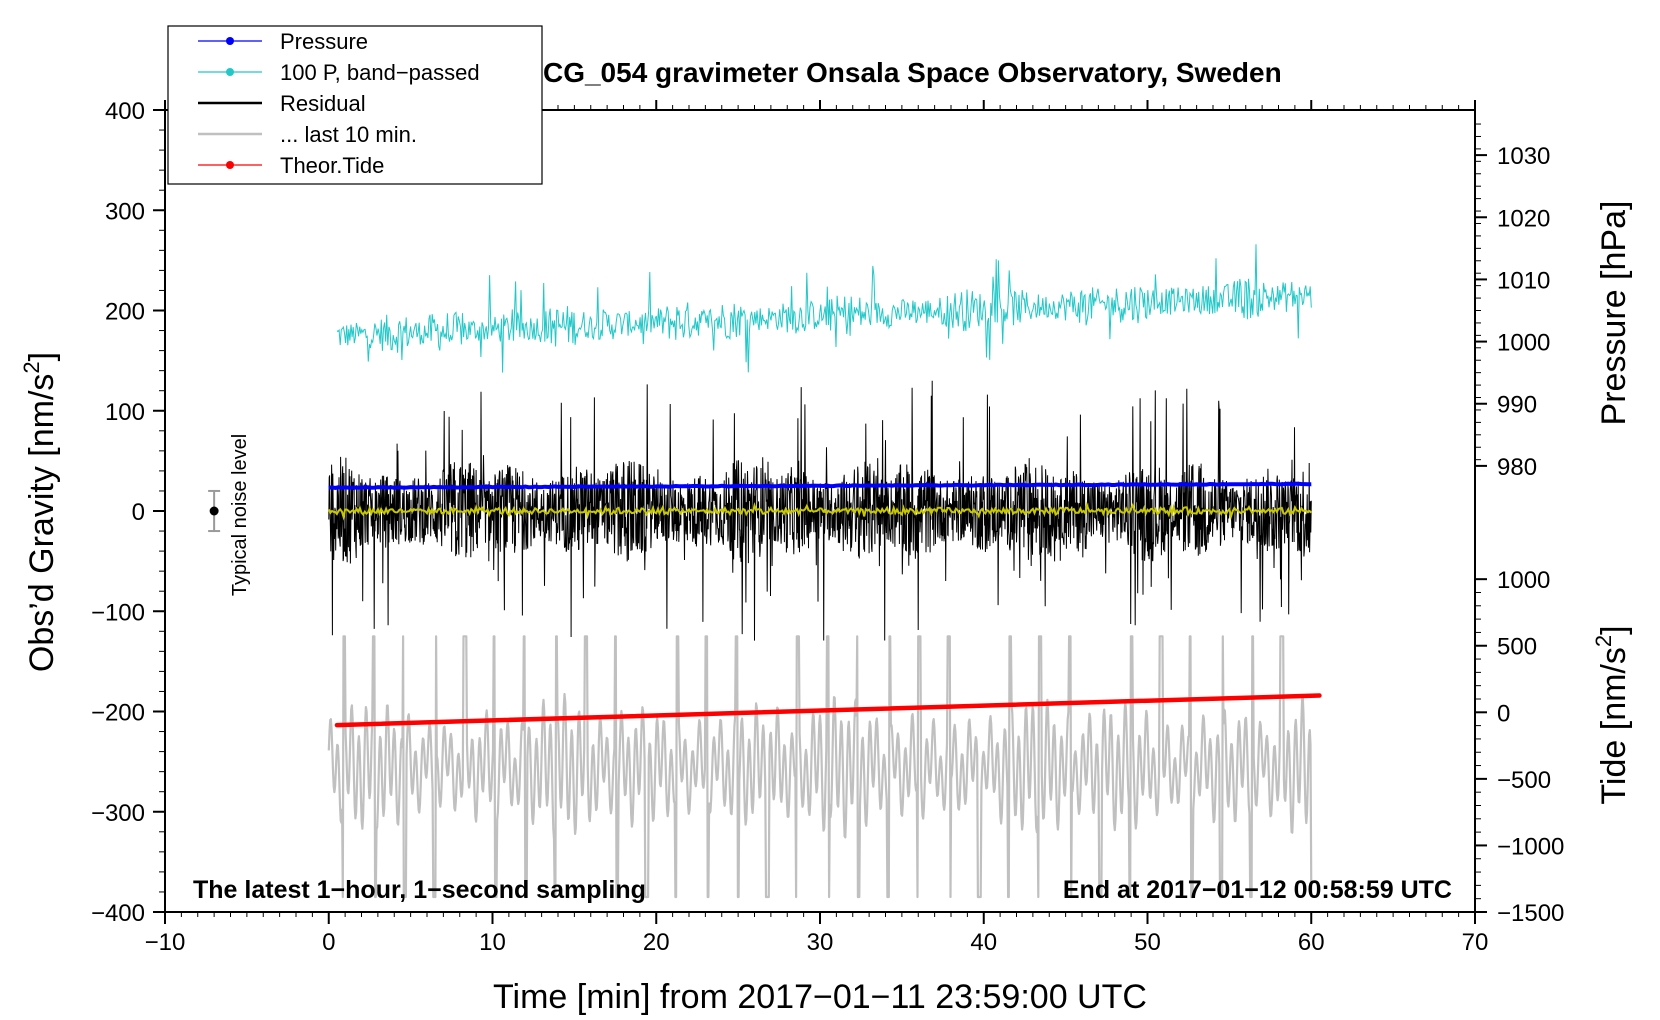 The height and width of the screenshot is (1020, 1660). Describe the element at coordinates (125, 111) in the screenshot. I see `y-tick-label: 400` at that location.